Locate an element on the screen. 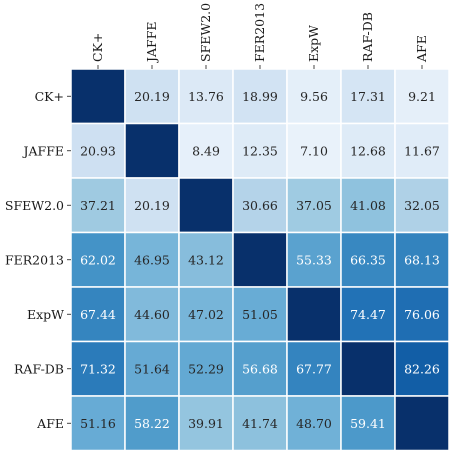  cell-value-label: 66.35 is located at coordinates (368, 259).